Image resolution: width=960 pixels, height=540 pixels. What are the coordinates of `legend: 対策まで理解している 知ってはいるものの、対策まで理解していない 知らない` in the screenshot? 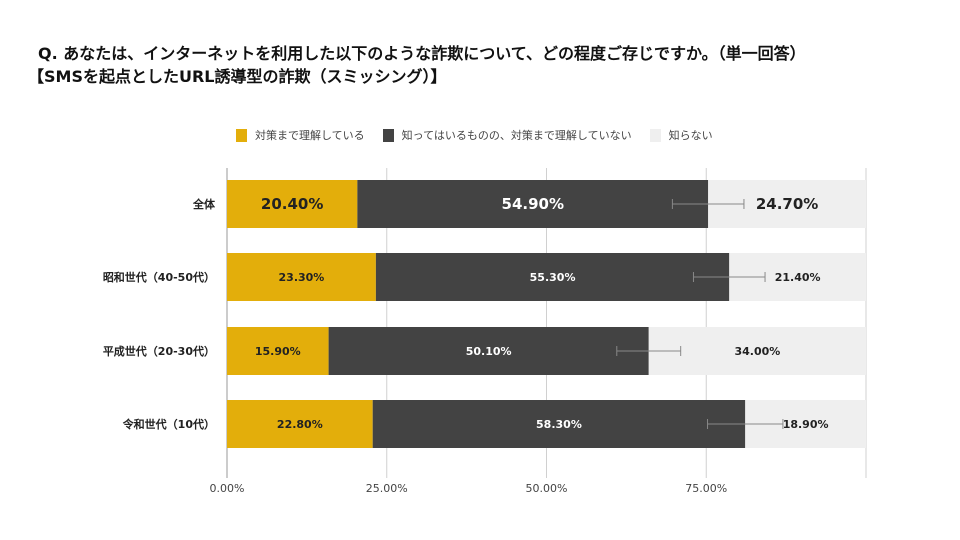 It's located at (474, 135).